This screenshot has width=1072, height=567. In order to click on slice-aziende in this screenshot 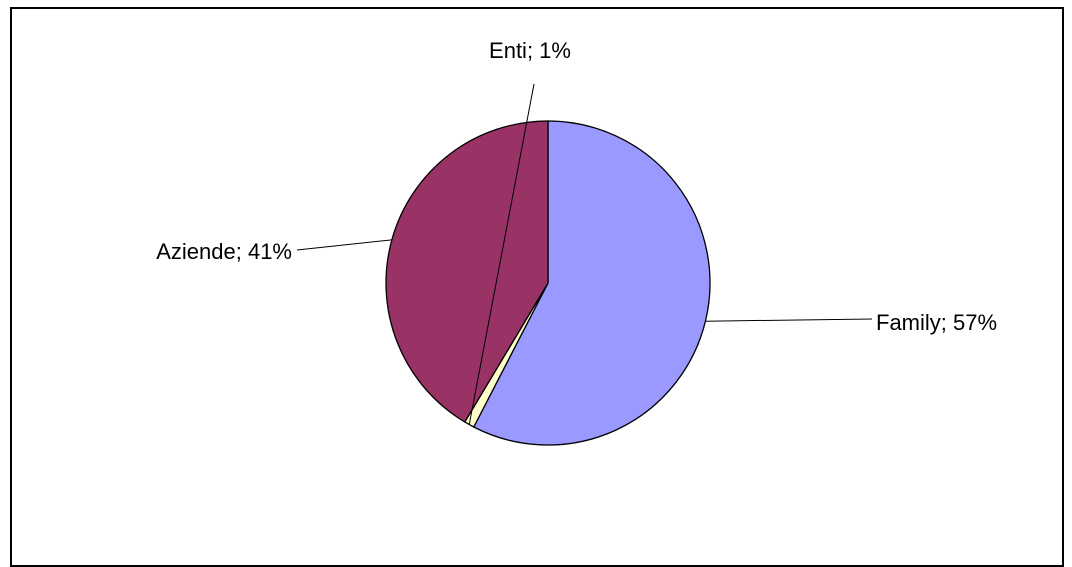, I will do `click(467, 271)`.